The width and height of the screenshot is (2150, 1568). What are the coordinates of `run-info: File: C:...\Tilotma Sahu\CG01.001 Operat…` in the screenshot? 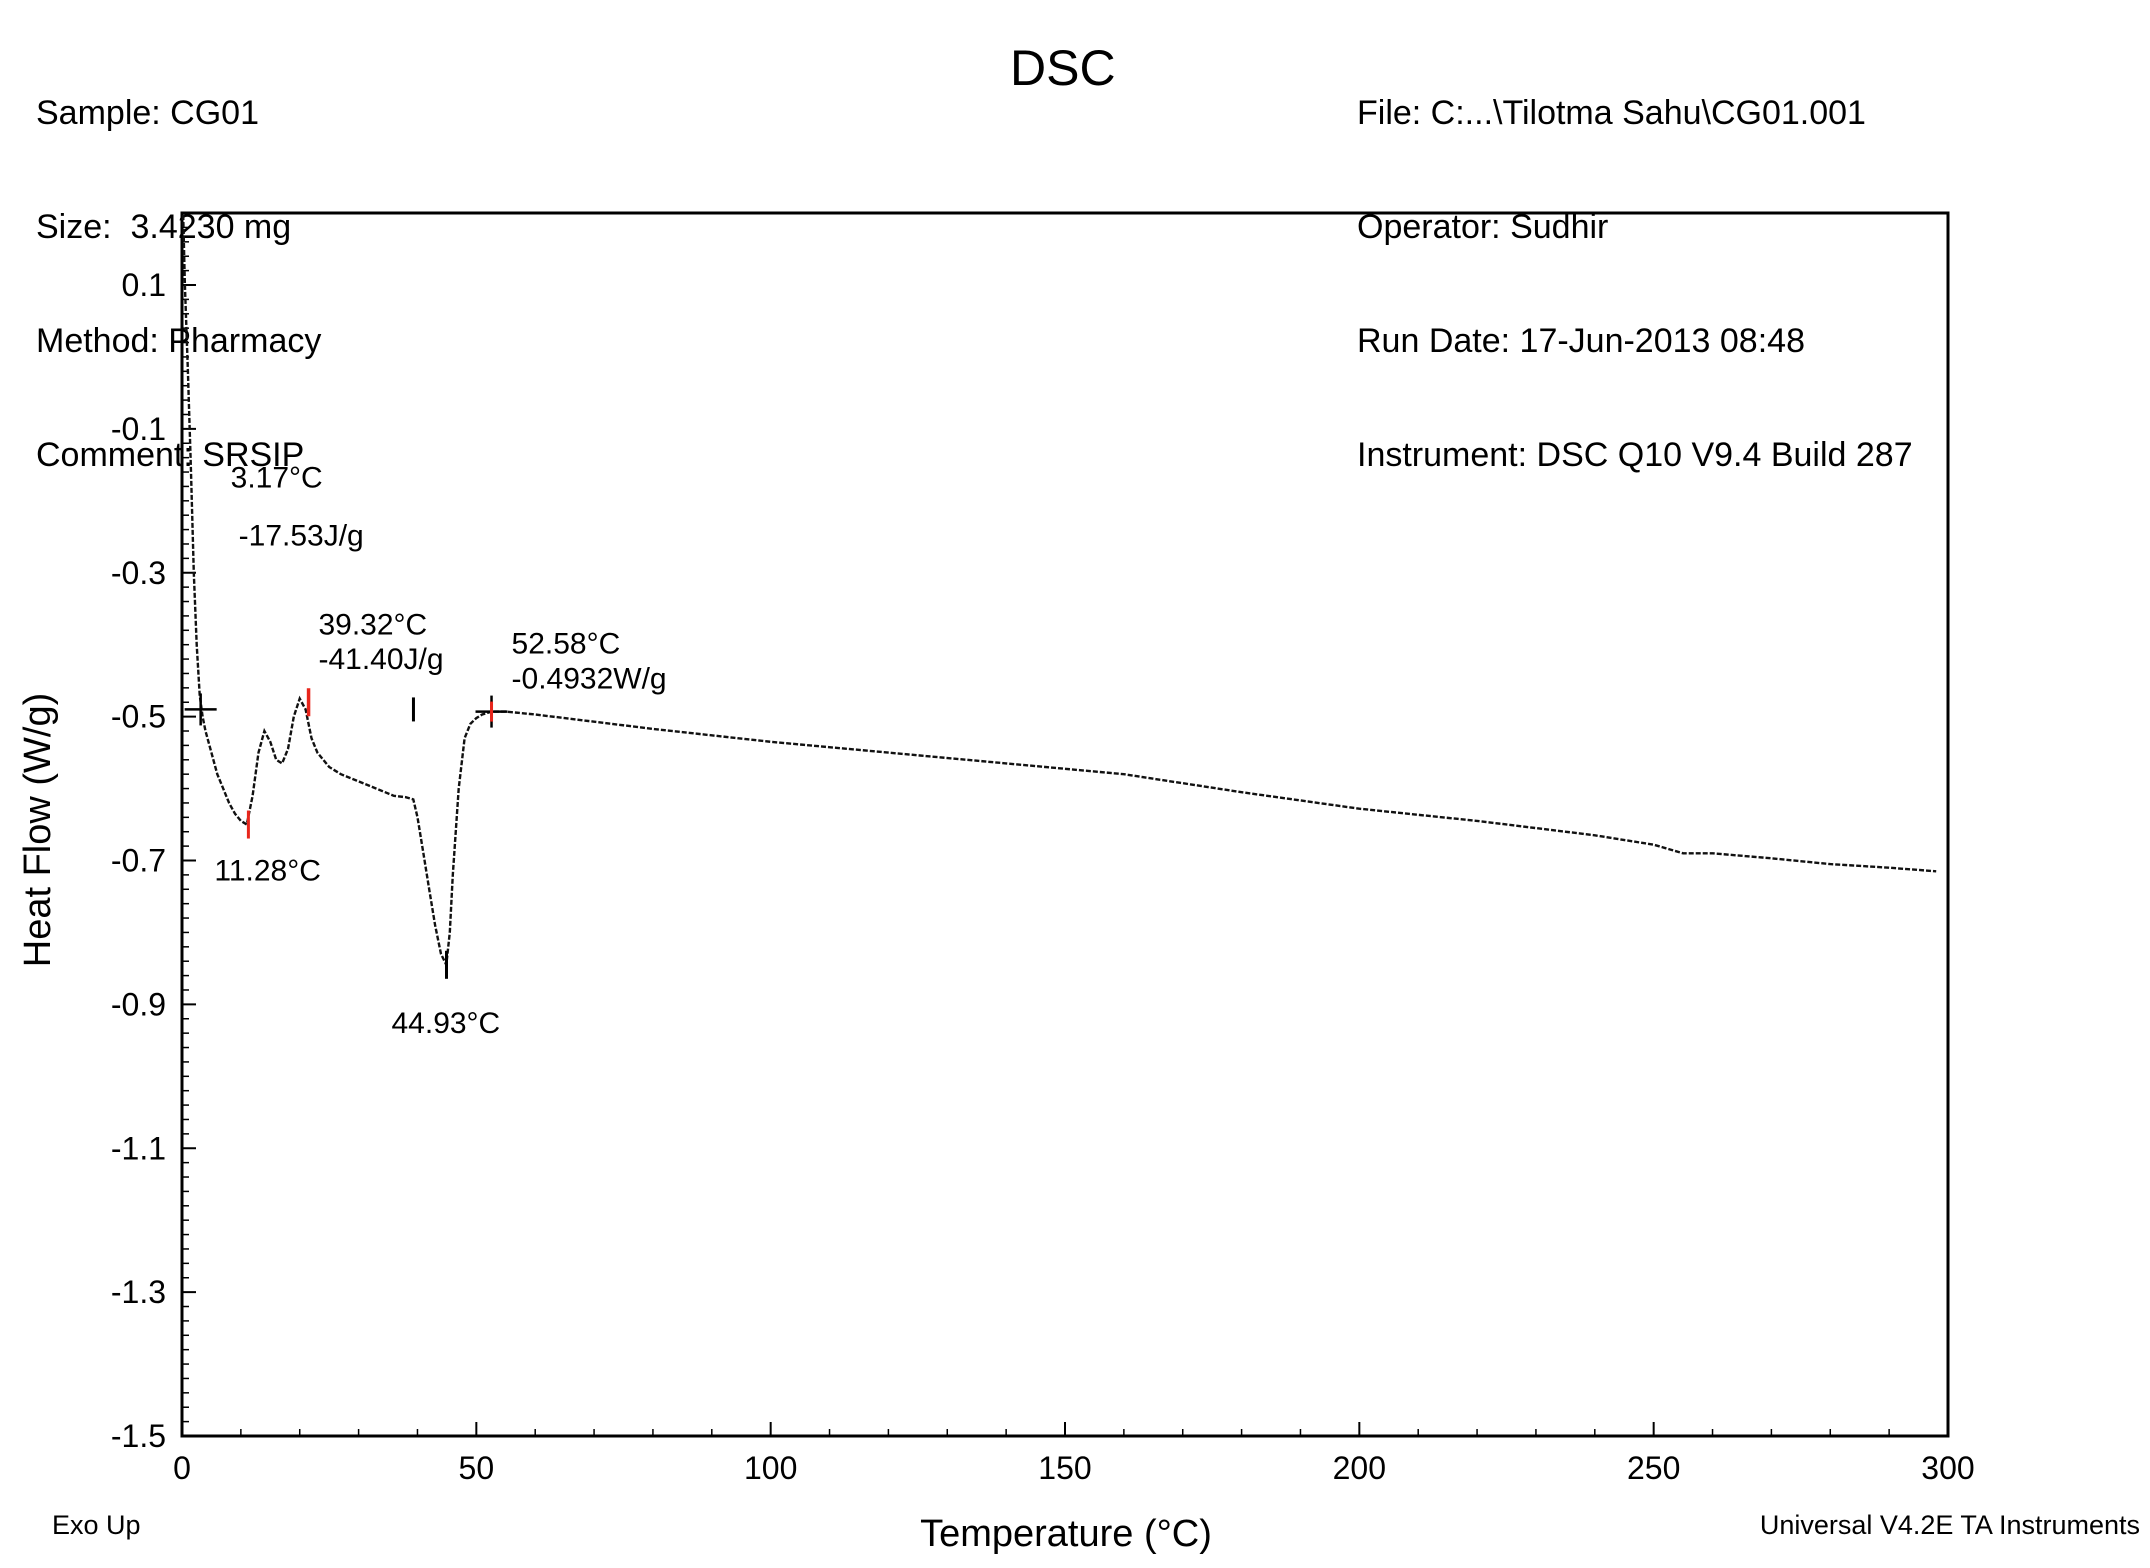 It's located at (1635, 265).